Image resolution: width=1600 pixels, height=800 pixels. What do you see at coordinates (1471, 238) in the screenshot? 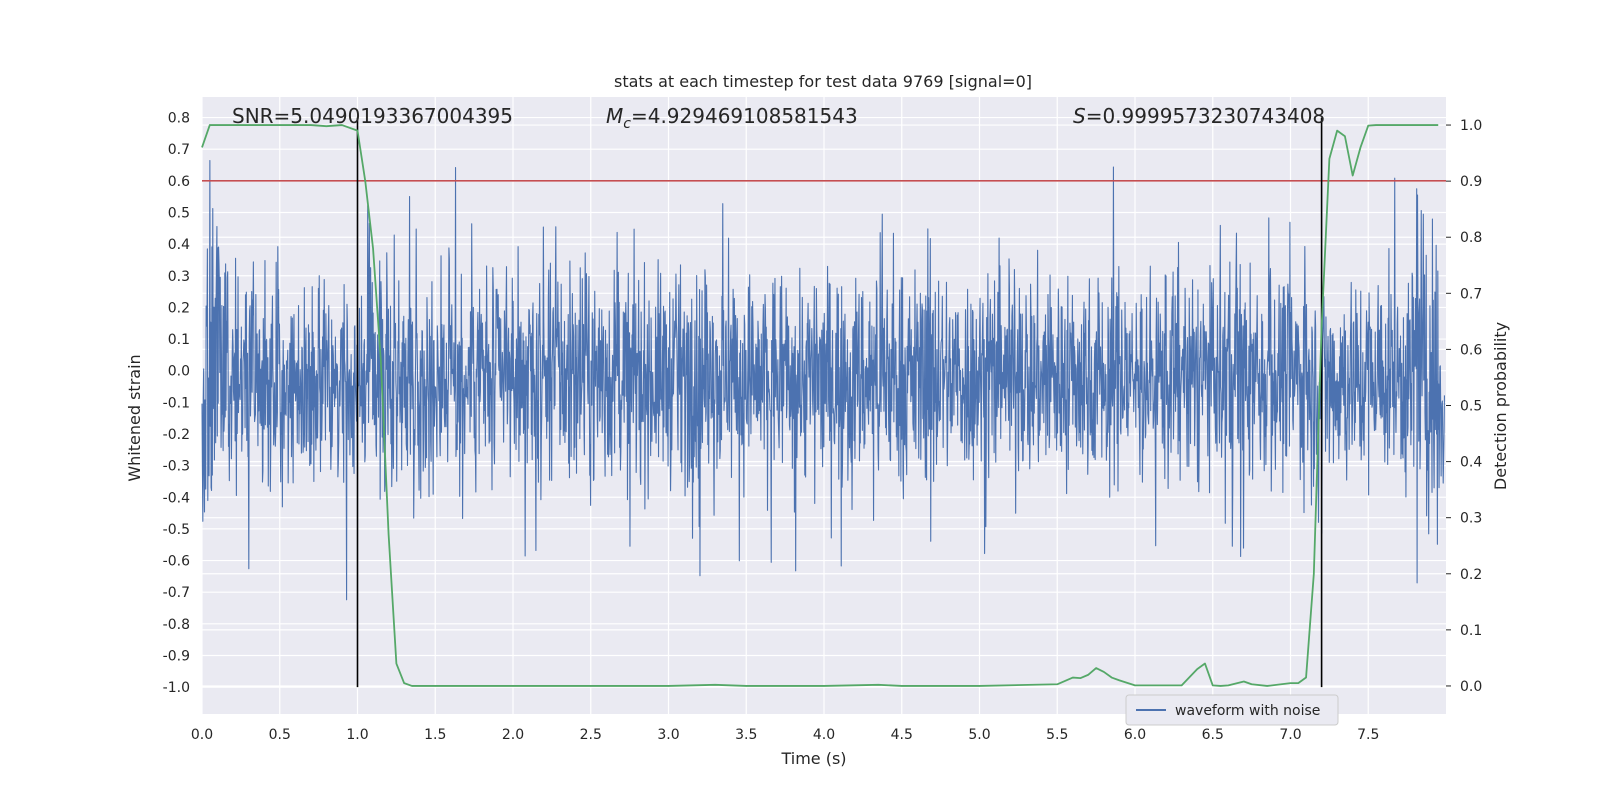
I see `y-tick-label-right: 0.8` at bounding box center [1471, 238].